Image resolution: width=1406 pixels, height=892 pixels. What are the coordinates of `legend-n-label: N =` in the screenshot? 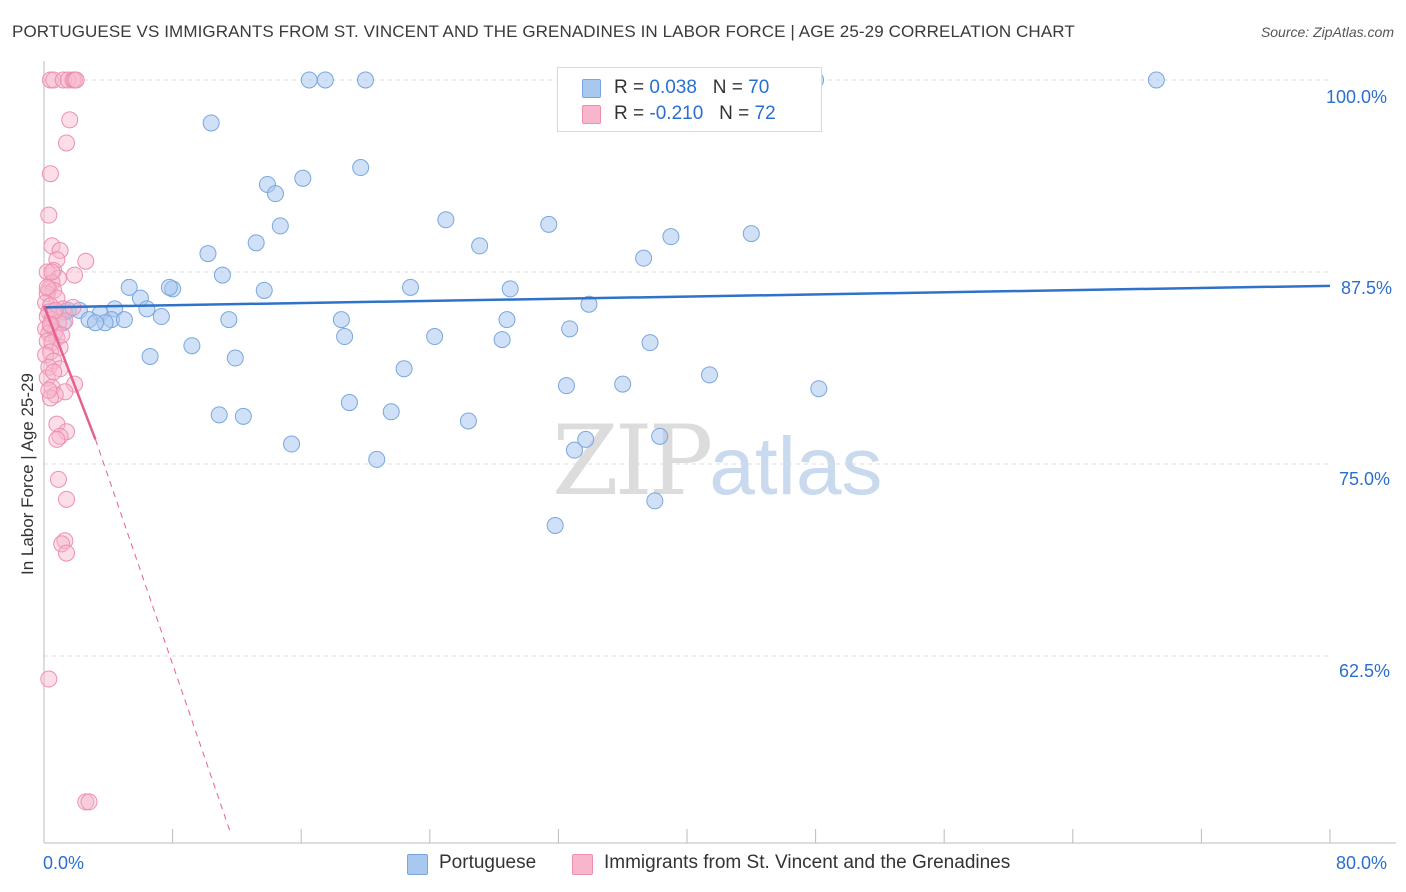 It's located at (727, 87).